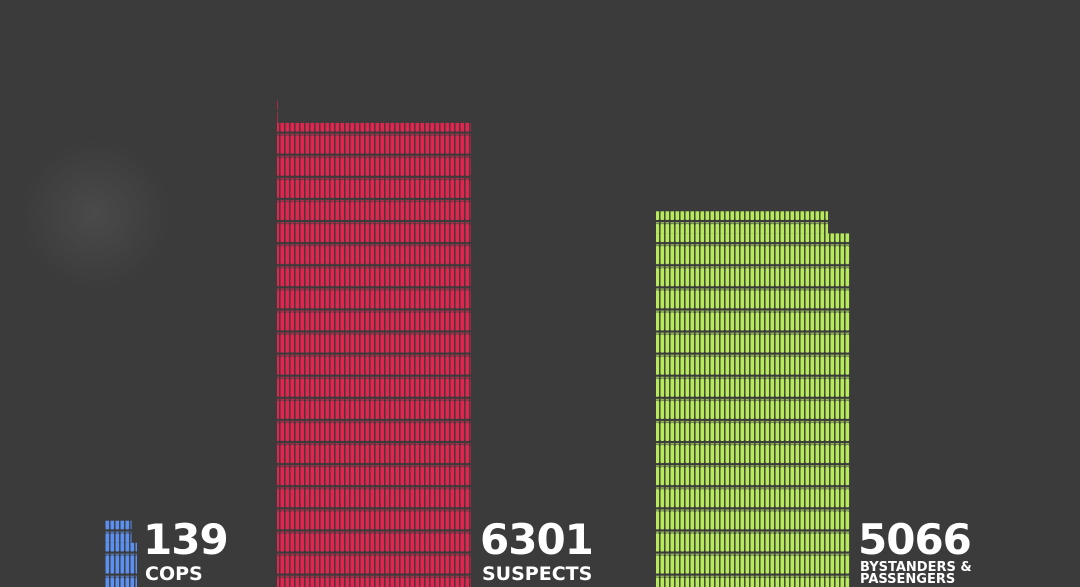 The width and height of the screenshot is (1080, 587). Describe the element at coordinates (174, 574) in the screenshot. I see `category-label: COPS` at that location.